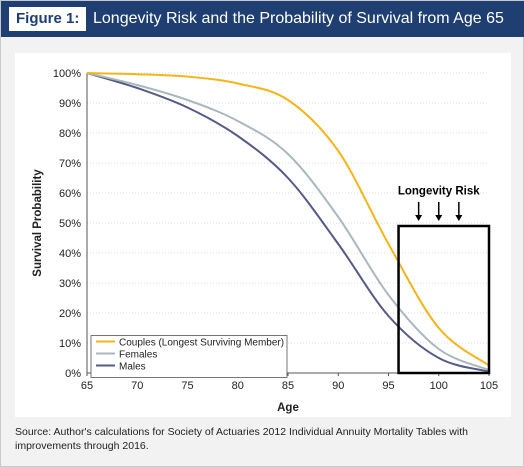 This screenshot has width=524, height=467. Describe the element at coordinates (70, 164) in the screenshot. I see `y-tick-label: 70%` at that location.